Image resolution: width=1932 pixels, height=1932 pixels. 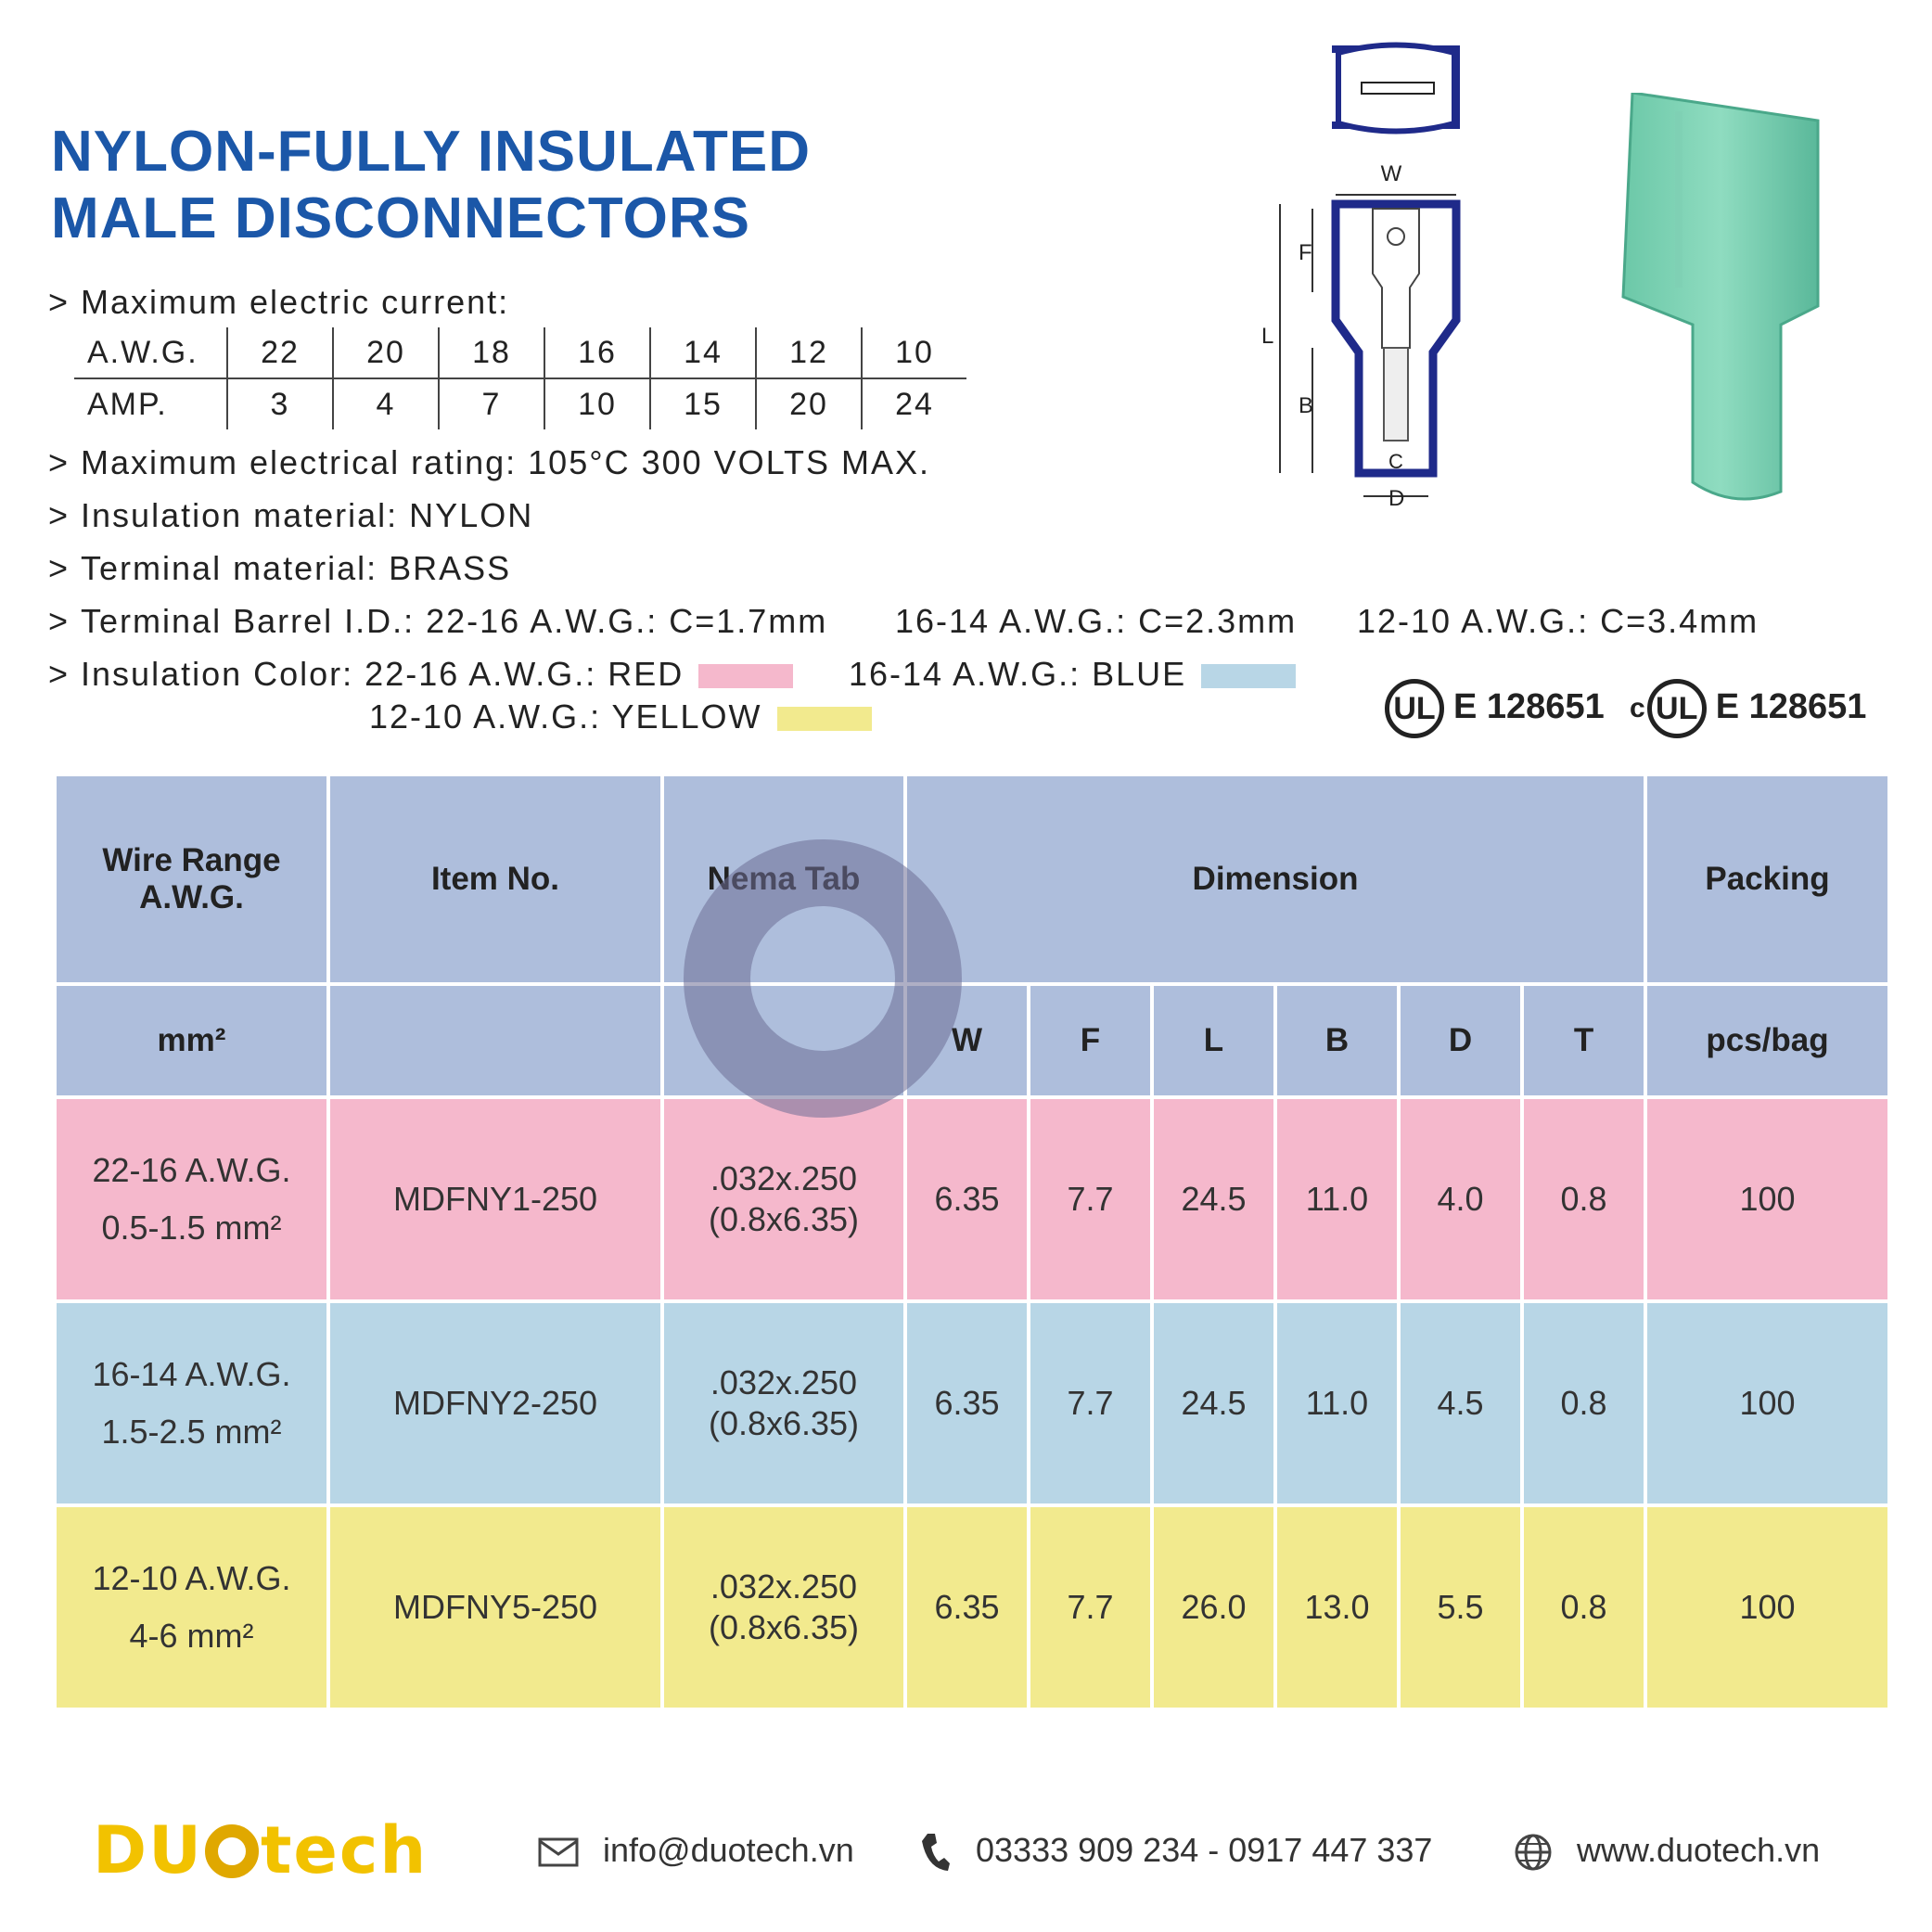 I want to click on amp-label: AMP., so click(x=127, y=404).